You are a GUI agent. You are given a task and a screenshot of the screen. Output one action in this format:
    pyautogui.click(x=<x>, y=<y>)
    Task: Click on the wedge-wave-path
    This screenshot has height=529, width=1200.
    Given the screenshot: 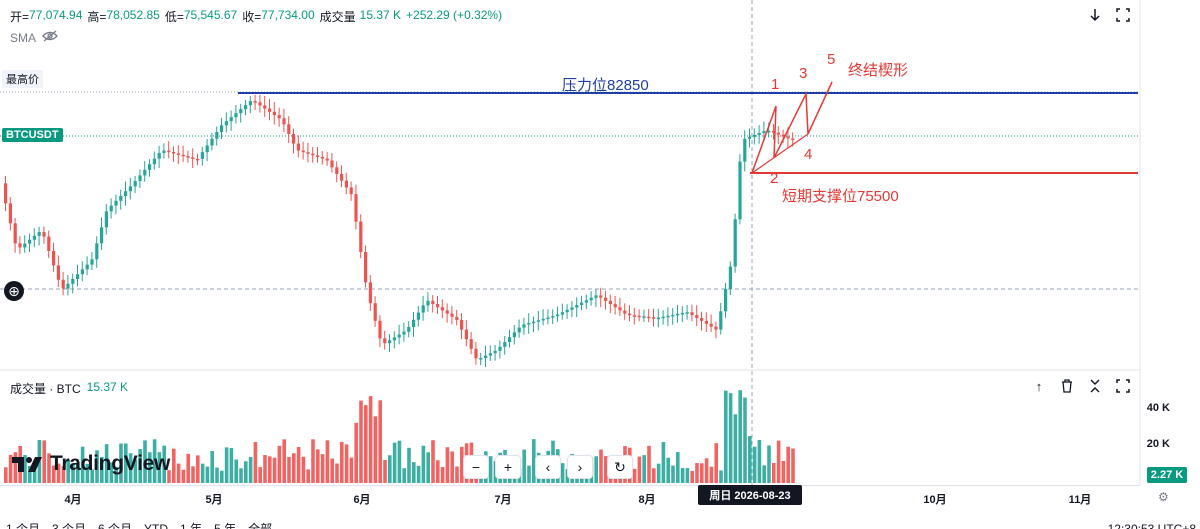 What is the action you would take?
    pyautogui.click(x=792, y=127)
    